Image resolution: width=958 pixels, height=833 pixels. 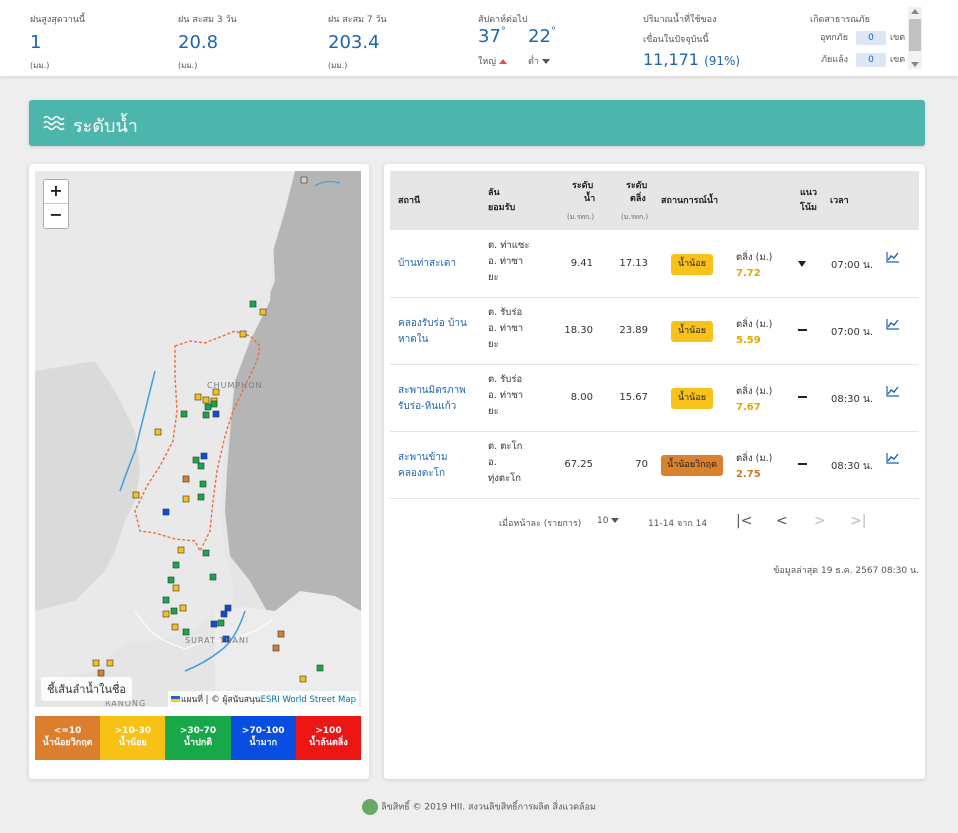 I want to click on attribution-link: ESRI World Street Map, so click(x=308, y=700).